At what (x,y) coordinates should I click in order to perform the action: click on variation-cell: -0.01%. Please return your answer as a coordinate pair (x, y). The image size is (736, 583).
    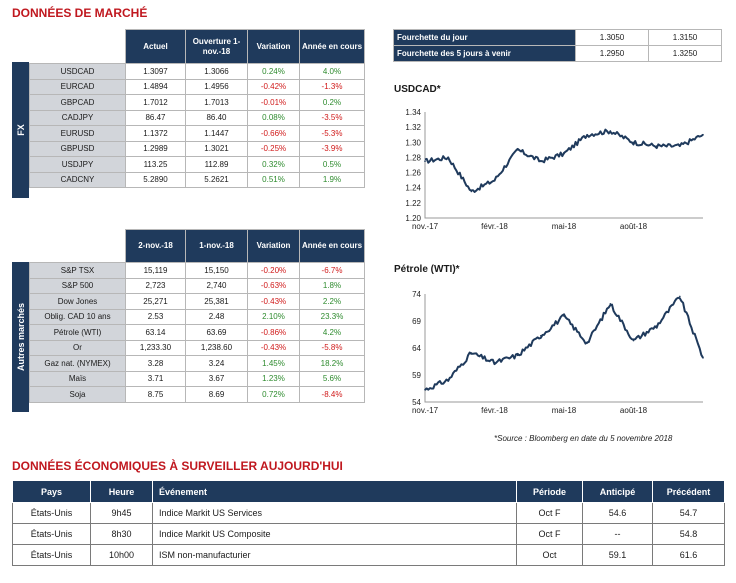
    Looking at the image, I should click on (273, 102).